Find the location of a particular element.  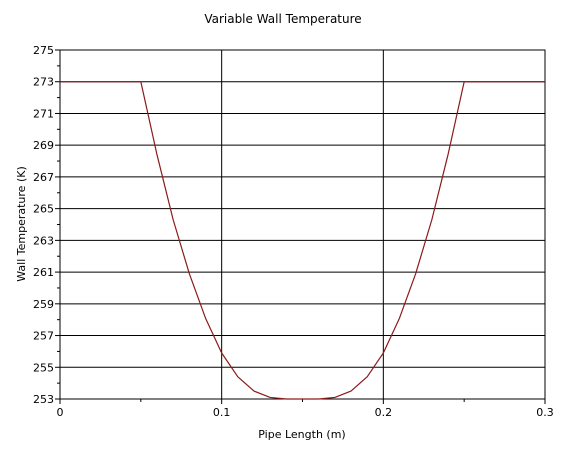

y-tick-label: 257 is located at coordinates (43, 336).